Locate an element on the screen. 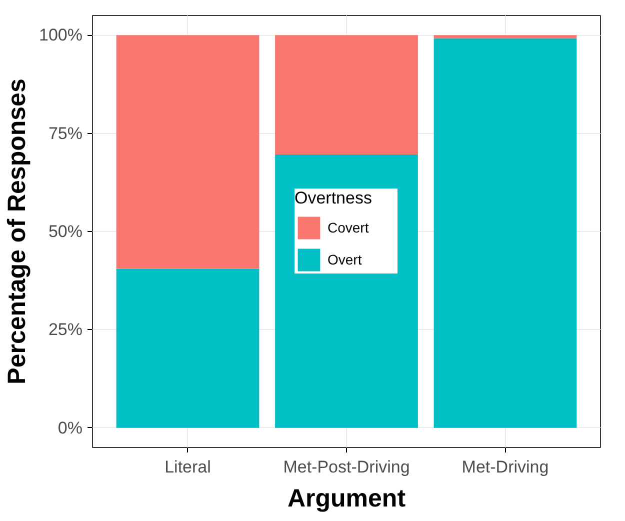 The height and width of the screenshot is (521, 625). x-axis-title: Argument is located at coordinates (346, 498).